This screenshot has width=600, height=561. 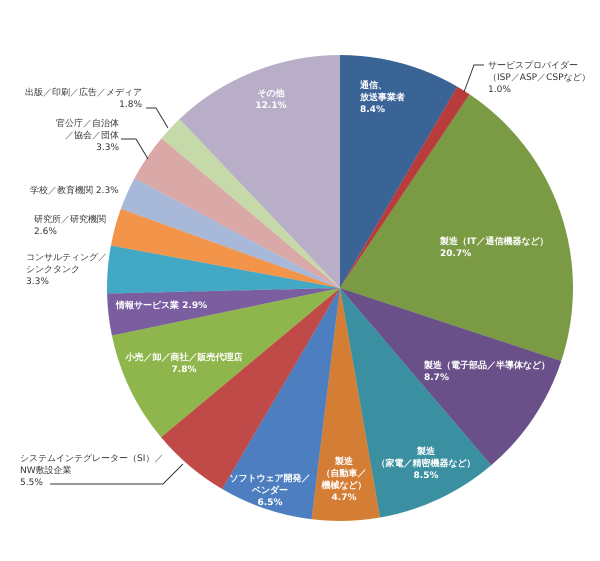 What do you see at coordinates (382, 91) in the screenshot?
I see `slice-label: 通信、放送事業者` at bounding box center [382, 91].